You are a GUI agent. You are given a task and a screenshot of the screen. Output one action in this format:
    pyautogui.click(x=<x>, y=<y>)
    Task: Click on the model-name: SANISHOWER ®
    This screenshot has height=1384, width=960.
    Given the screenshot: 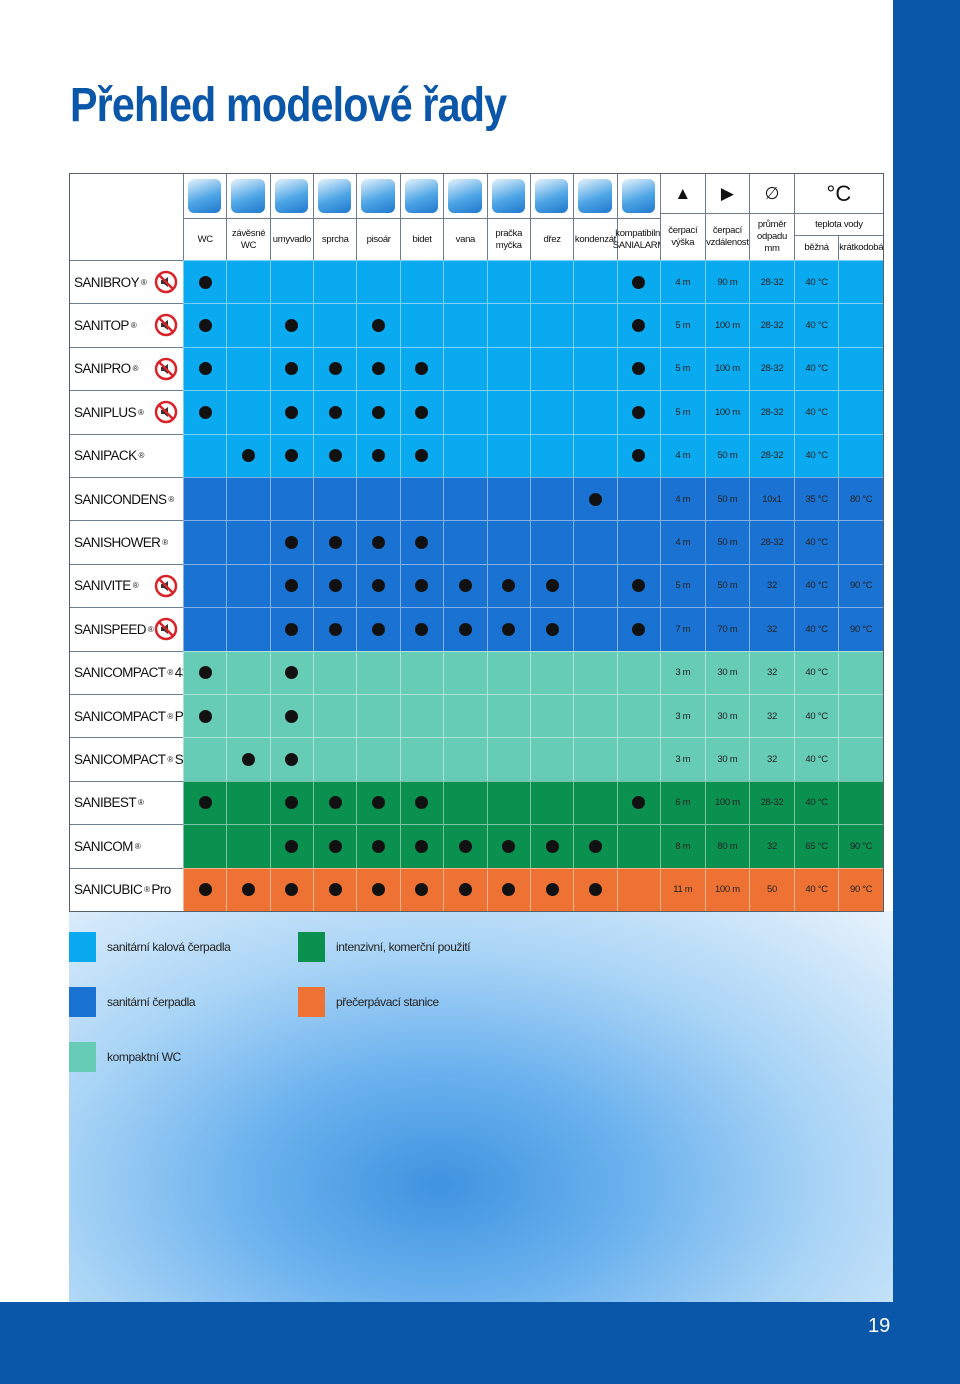 What is the action you would take?
    pyautogui.click(x=126, y=542)
    